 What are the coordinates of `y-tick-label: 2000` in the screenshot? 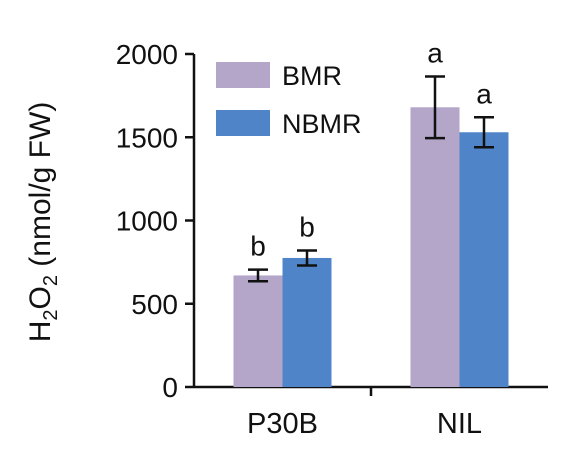 It's located at (147, 54).